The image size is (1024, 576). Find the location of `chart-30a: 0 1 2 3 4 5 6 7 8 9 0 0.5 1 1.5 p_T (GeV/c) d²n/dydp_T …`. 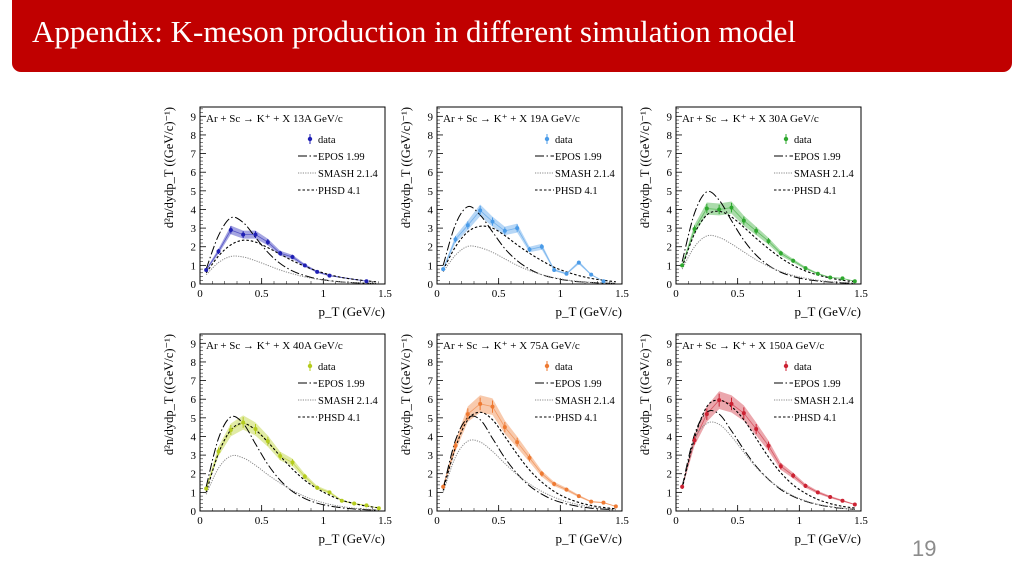

chart-30a: 0 1 2 3 4 5 6 7 8 9 0 0.5 1 1.5 p_T (GeV/c) d²n/dydp_T … is located at coordinates (753, 212).